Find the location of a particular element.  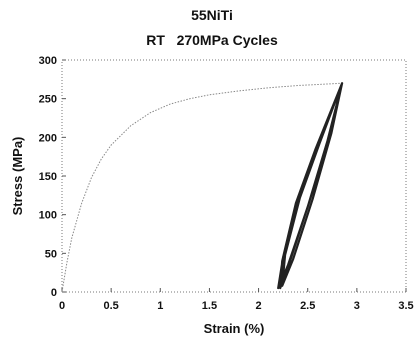

x-tick-label: 0.5 is located at coordinates (110, 306).